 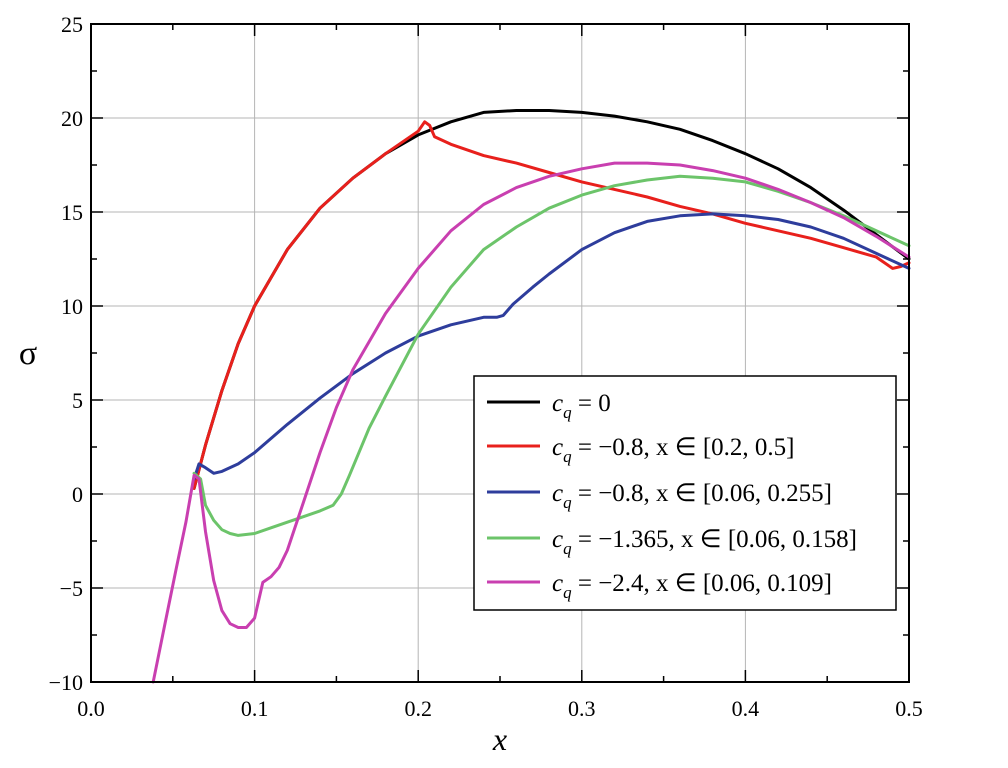 What do you see at coordinates (71, 588) in the screenshot?
I see `y-tick-label: −5` at bounding box center [71, 588].